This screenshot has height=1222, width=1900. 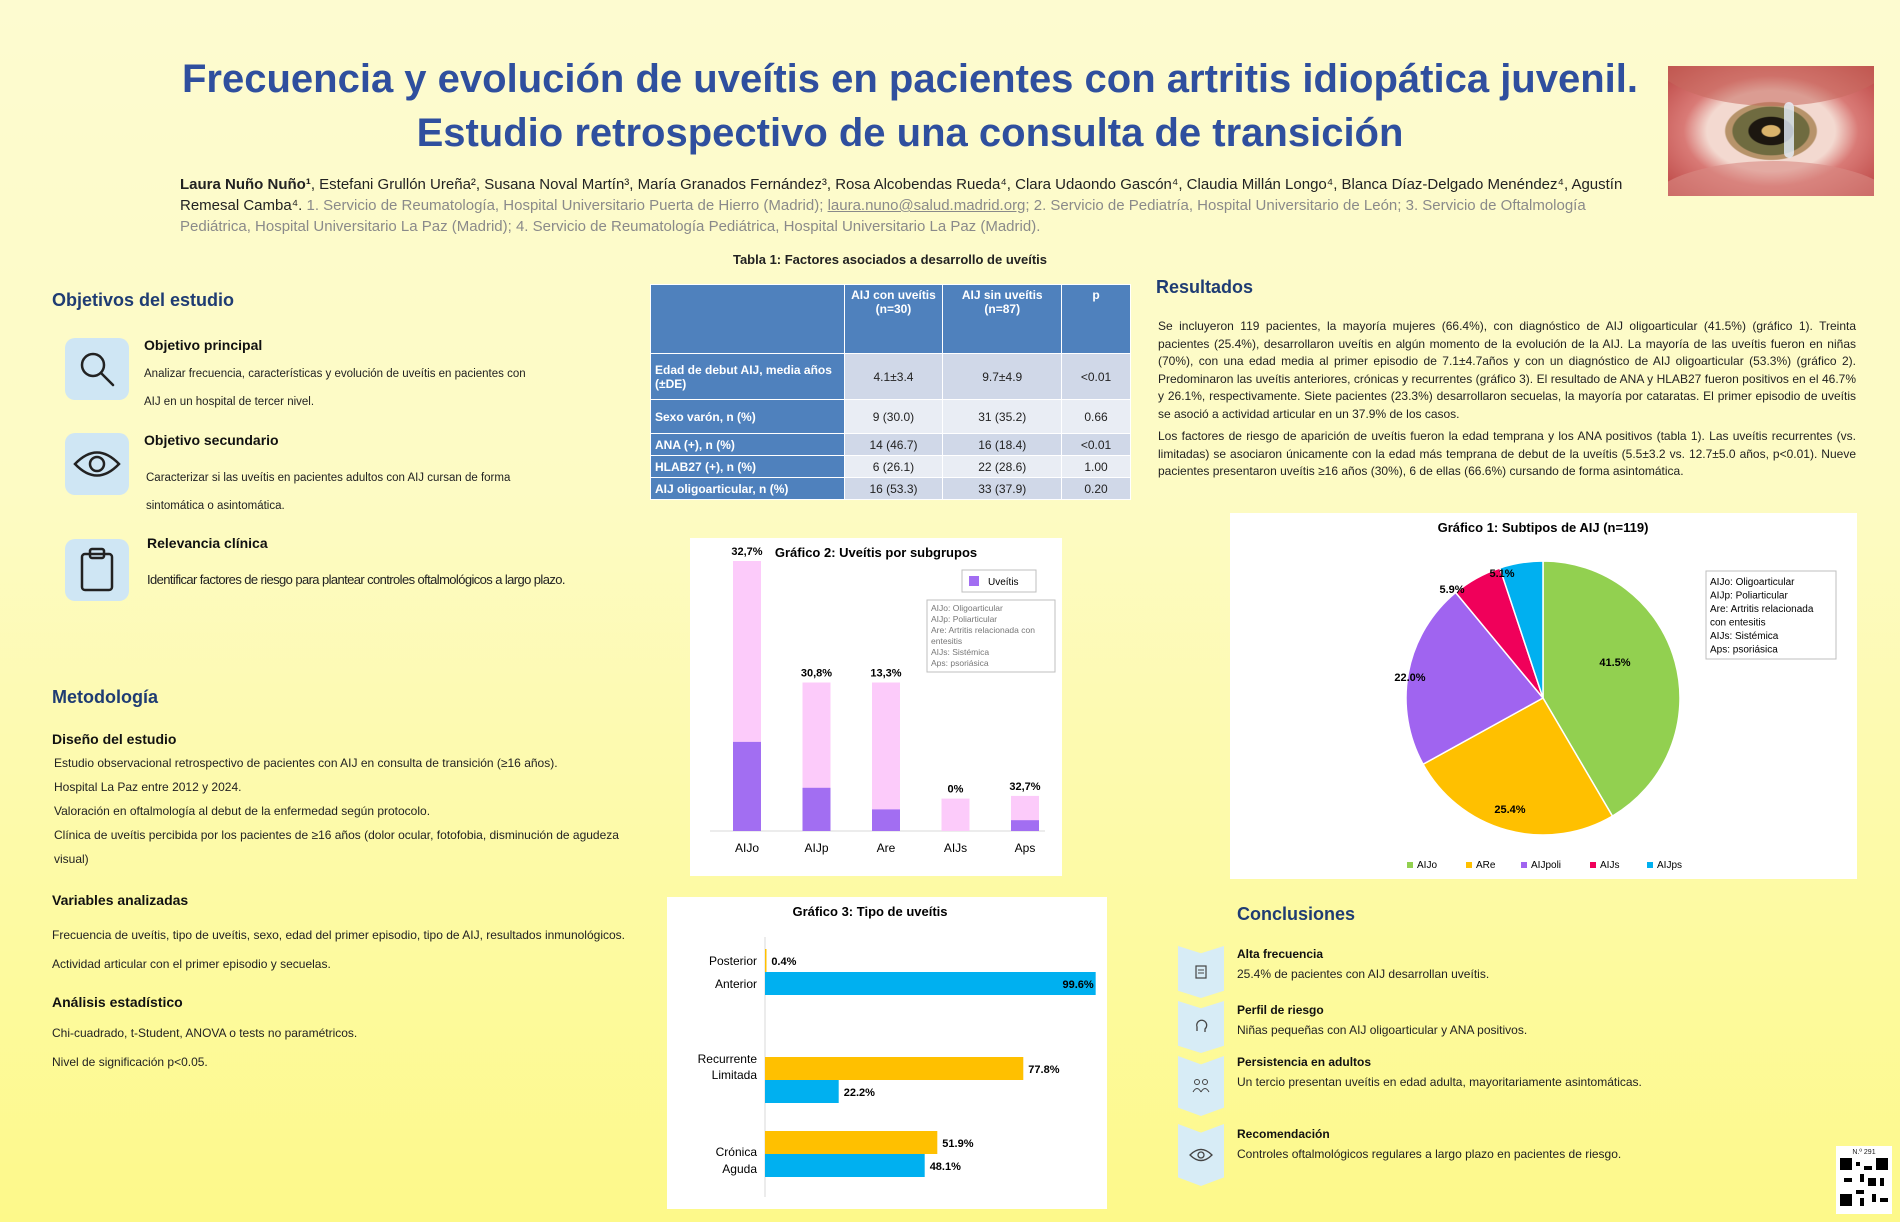 I want to click on table-cell: 31 (35.2), so click(x=1002, y=416).